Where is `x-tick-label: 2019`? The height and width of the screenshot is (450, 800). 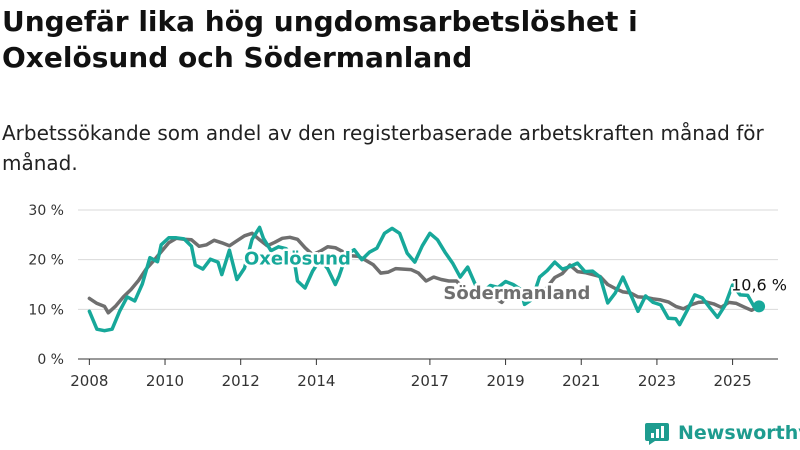
x-tick-label: 2019 is located at coordinates (505, 381).